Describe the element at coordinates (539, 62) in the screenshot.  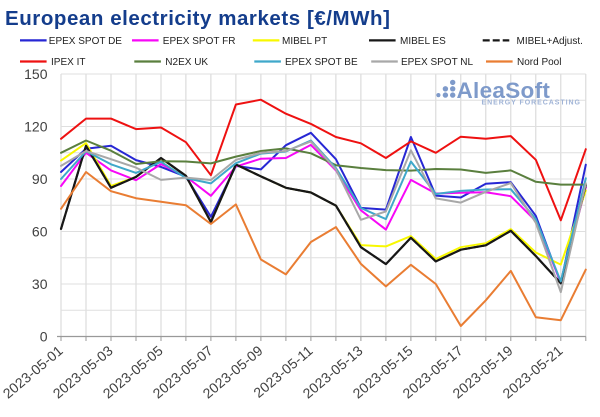
I see `svg-text: Nord Pool` at that location.